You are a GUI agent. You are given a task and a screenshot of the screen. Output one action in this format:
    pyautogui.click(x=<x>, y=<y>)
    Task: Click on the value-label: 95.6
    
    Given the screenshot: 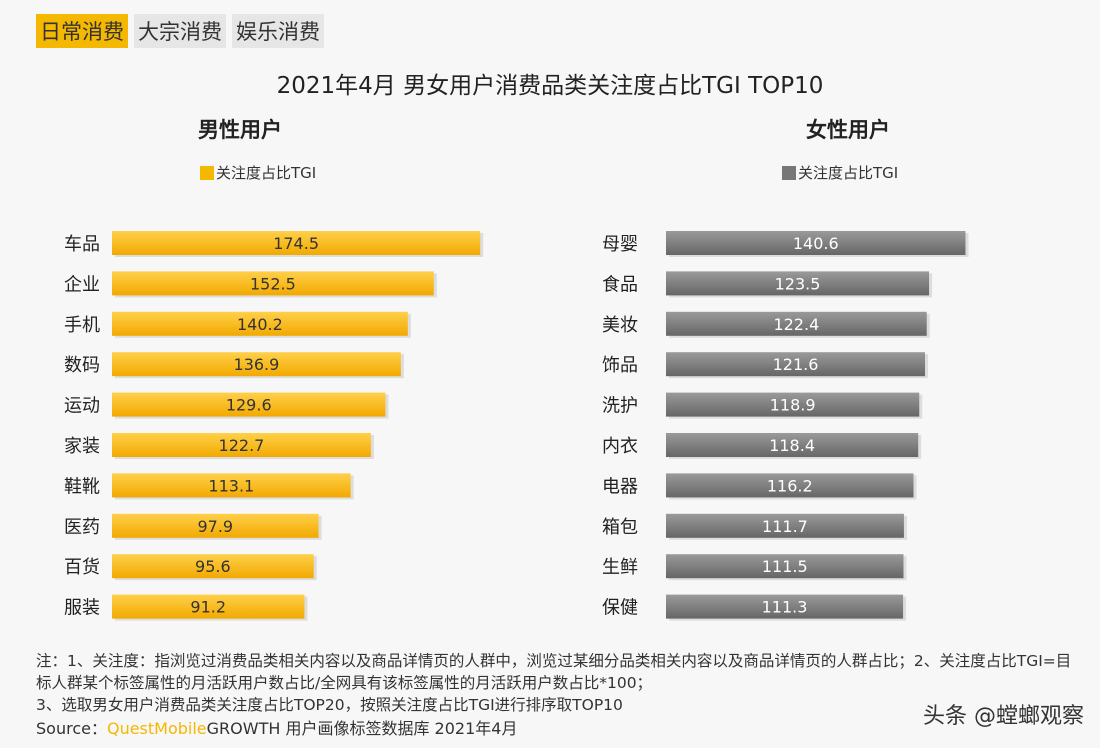 What is the action you would take?
    pyautogui.click(x=213, y=566)
    